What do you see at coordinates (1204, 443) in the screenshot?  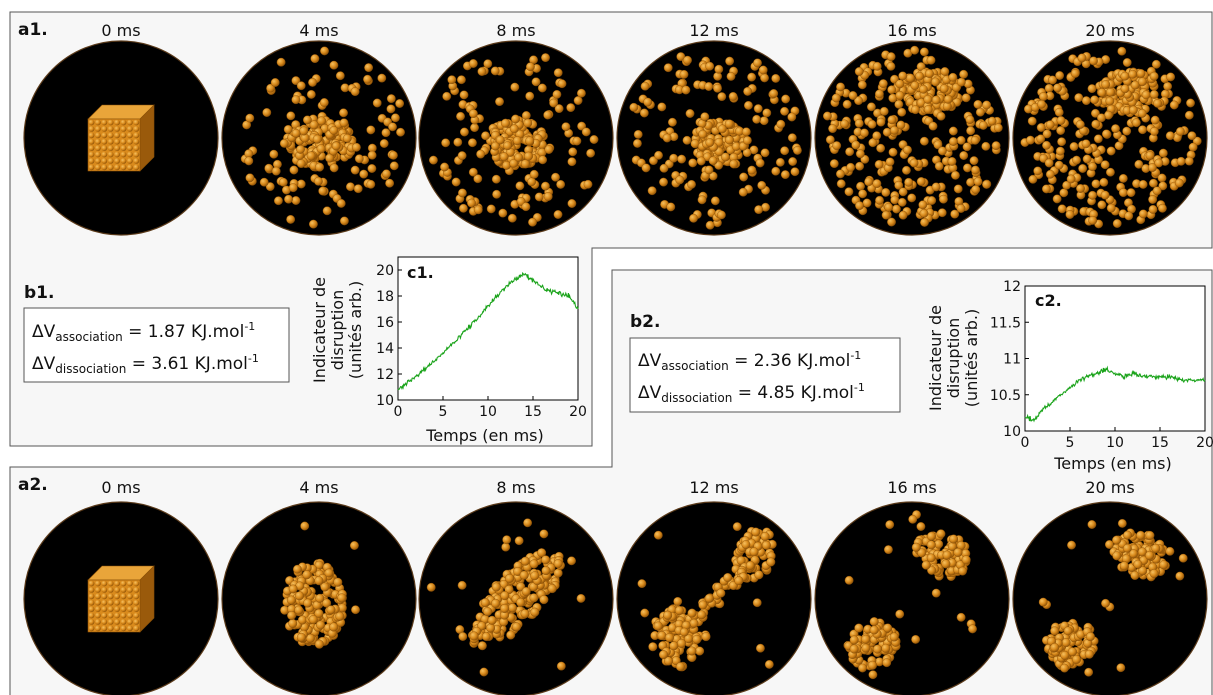 I see `x-tick-label: 20` at bounding box center [1204, 443].